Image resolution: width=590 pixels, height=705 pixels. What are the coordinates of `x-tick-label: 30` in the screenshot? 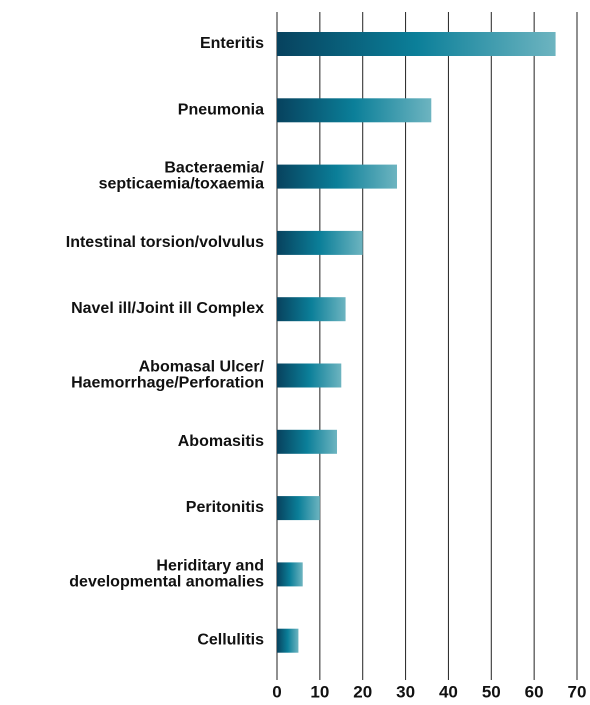 It's located at (405, 691).